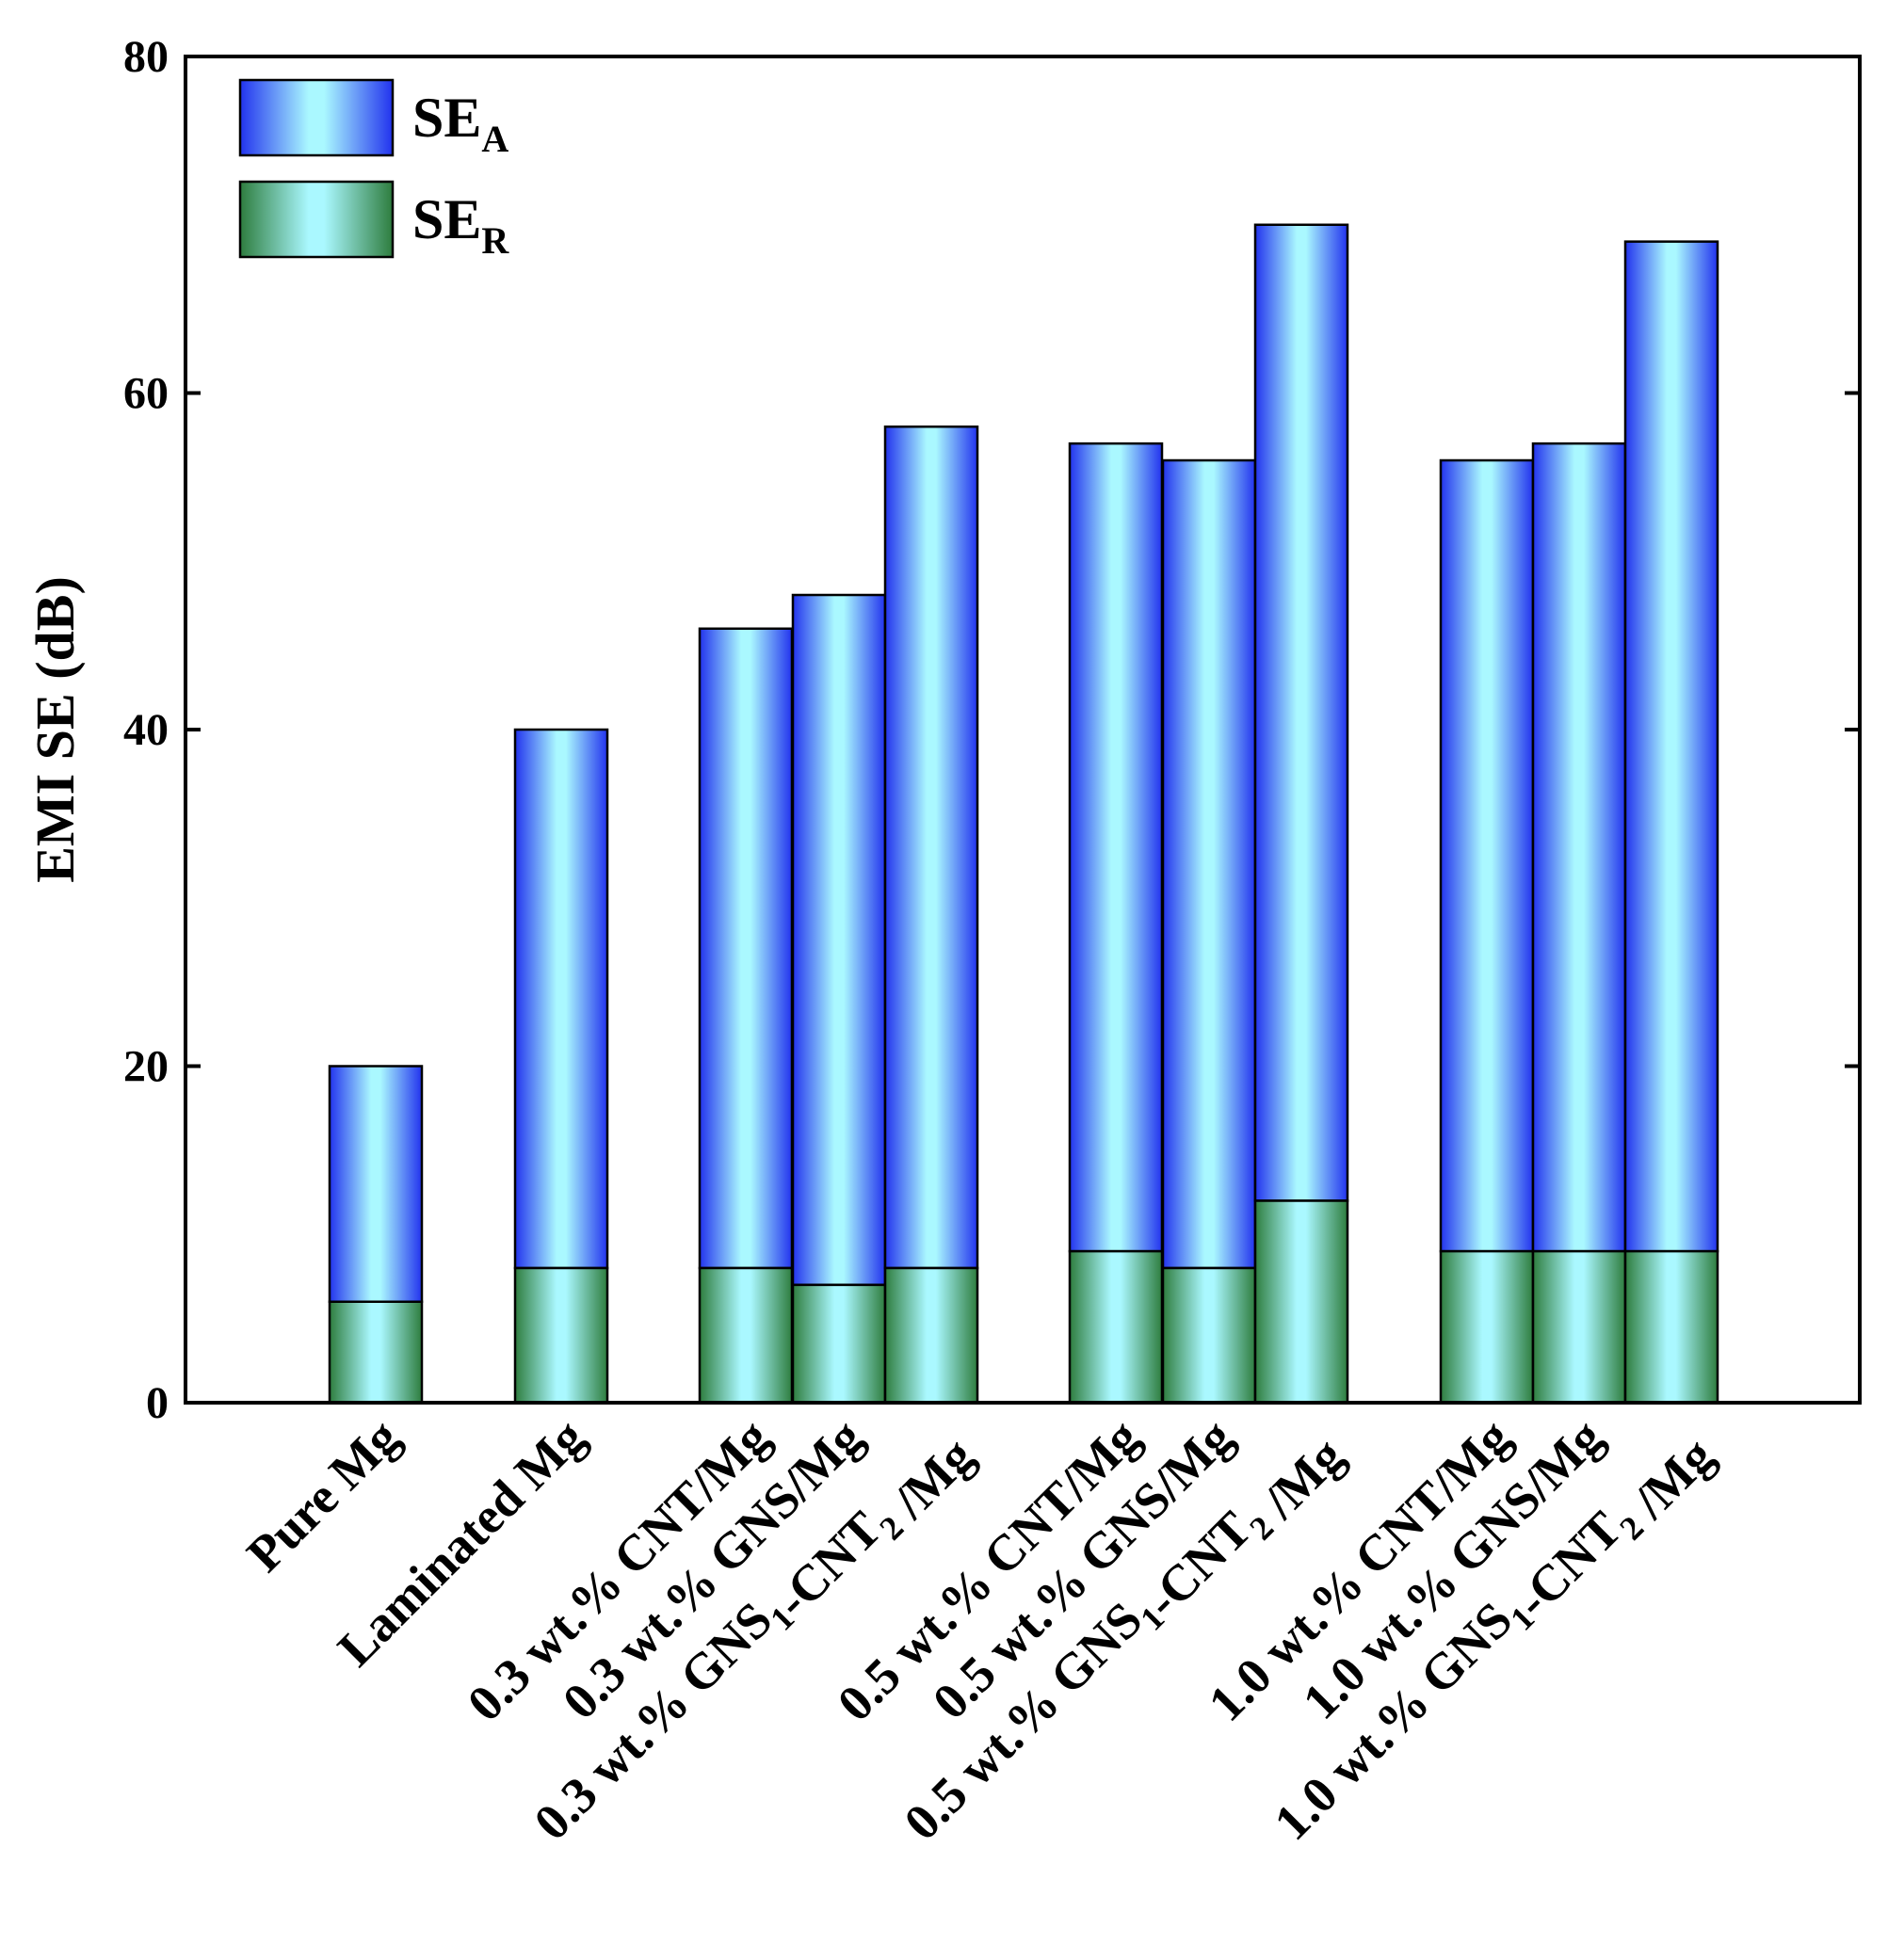 Image resolution: width=1888 pixels, height=1960 pixels. What do you see at coordinates (460, 225) in the screenshot?
I see `legend-label-se-r: SER` at bounding box center [460, 225].